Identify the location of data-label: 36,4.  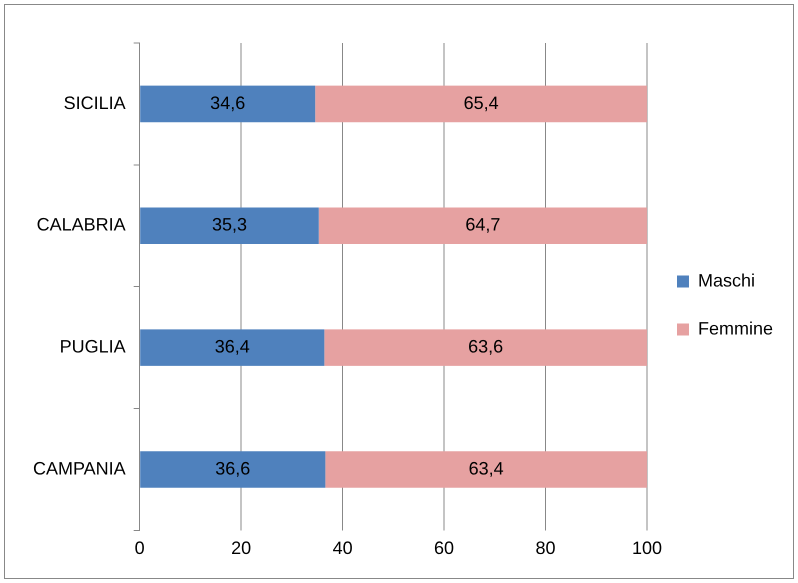
(232, 346).